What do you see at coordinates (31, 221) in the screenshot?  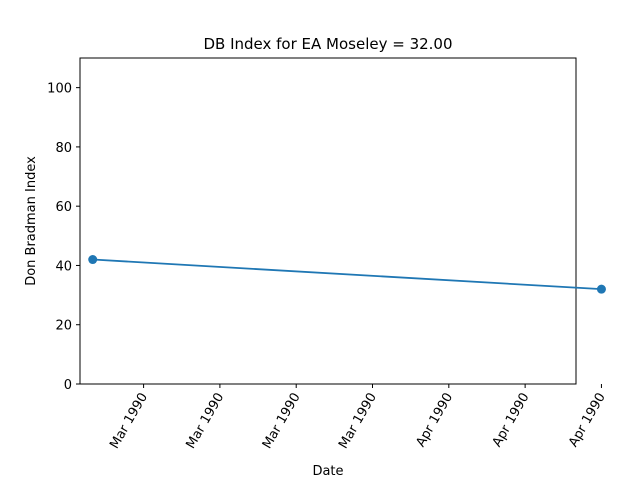 I see `y-axis-label: Don Bradman Index` at bounding box center [31, 221].